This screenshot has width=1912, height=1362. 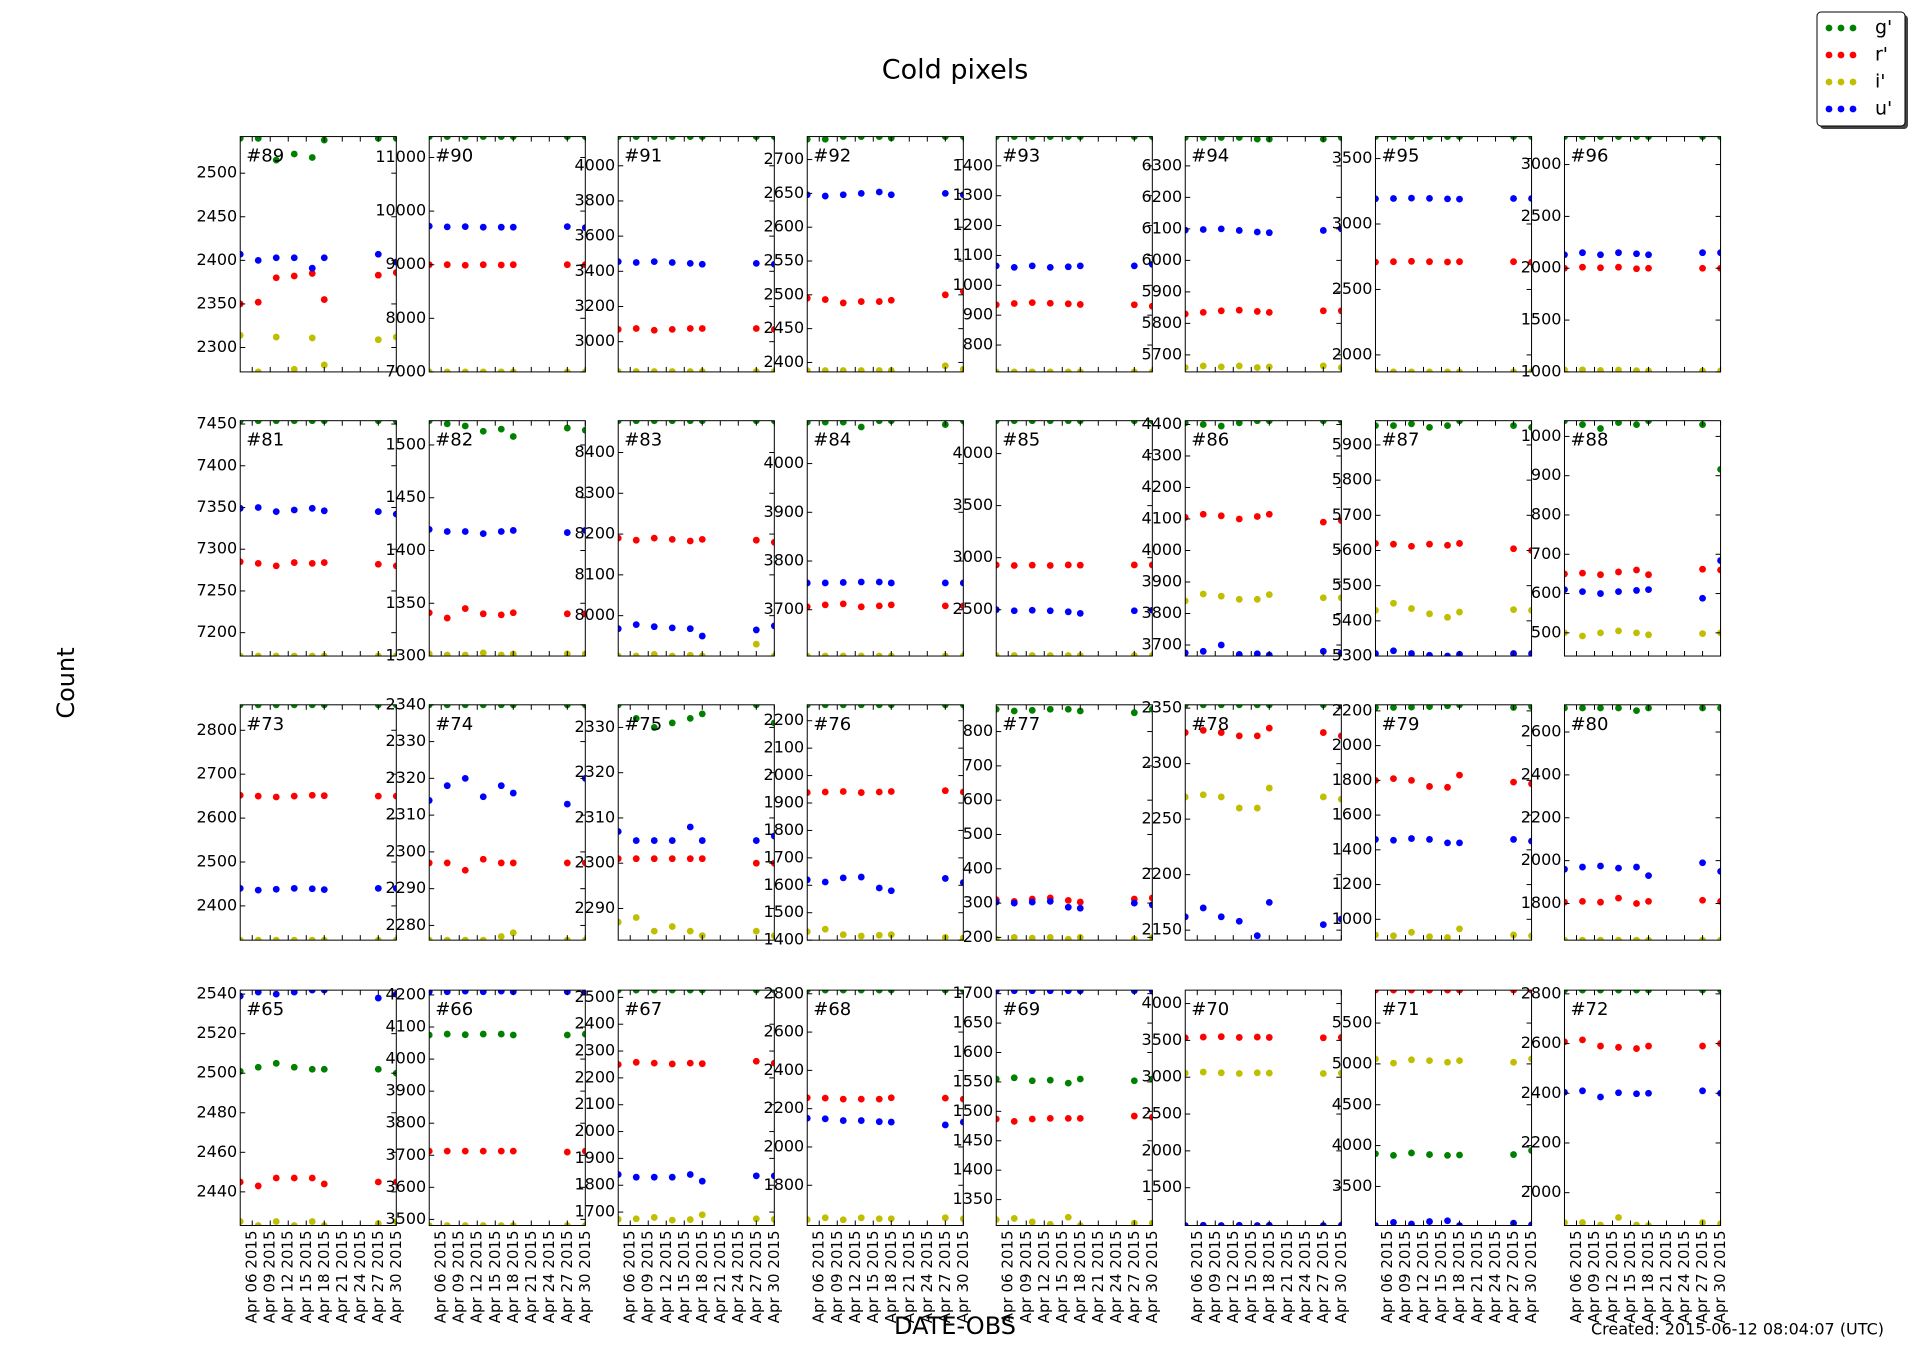 What do you see at coordinates (1162, 259) in the screenshot?
I see `y-tick-label: 6000` at bounding box center [1162, 259].